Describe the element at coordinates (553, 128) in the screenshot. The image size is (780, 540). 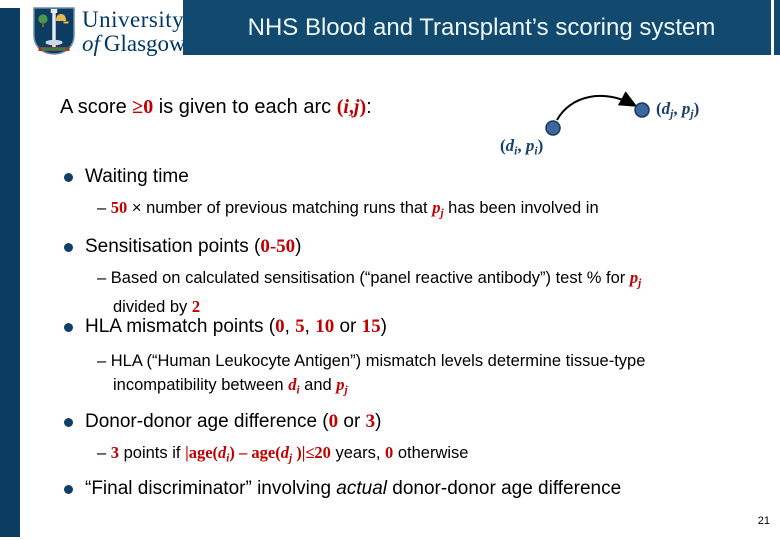
I see `node-di-pi` at that location.